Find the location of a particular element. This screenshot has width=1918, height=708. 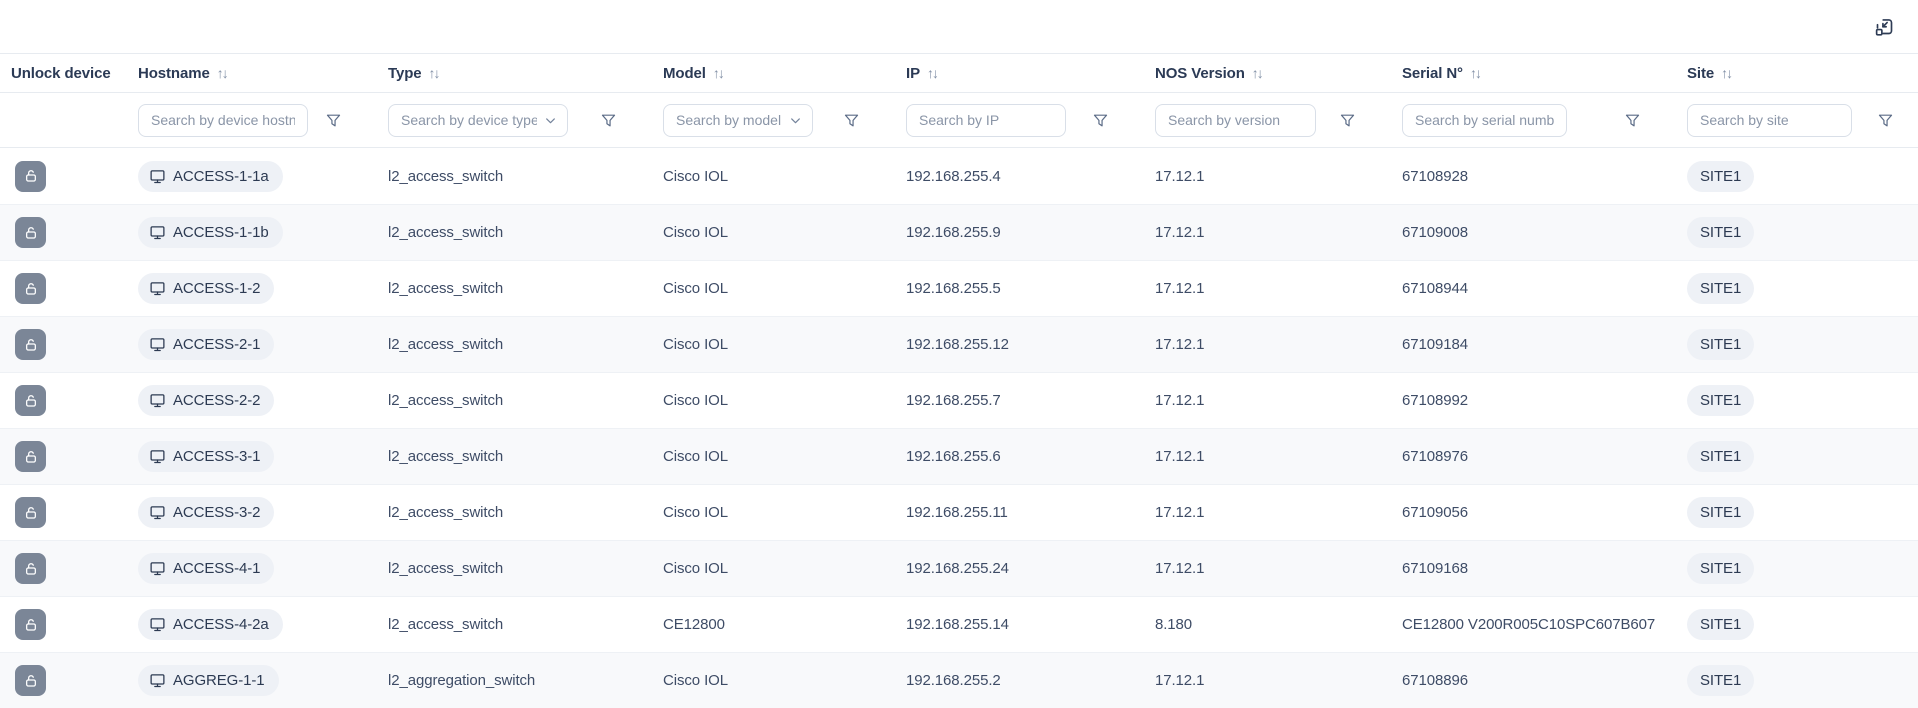

filter-cell-ip is located at coordinates (1030, 120).